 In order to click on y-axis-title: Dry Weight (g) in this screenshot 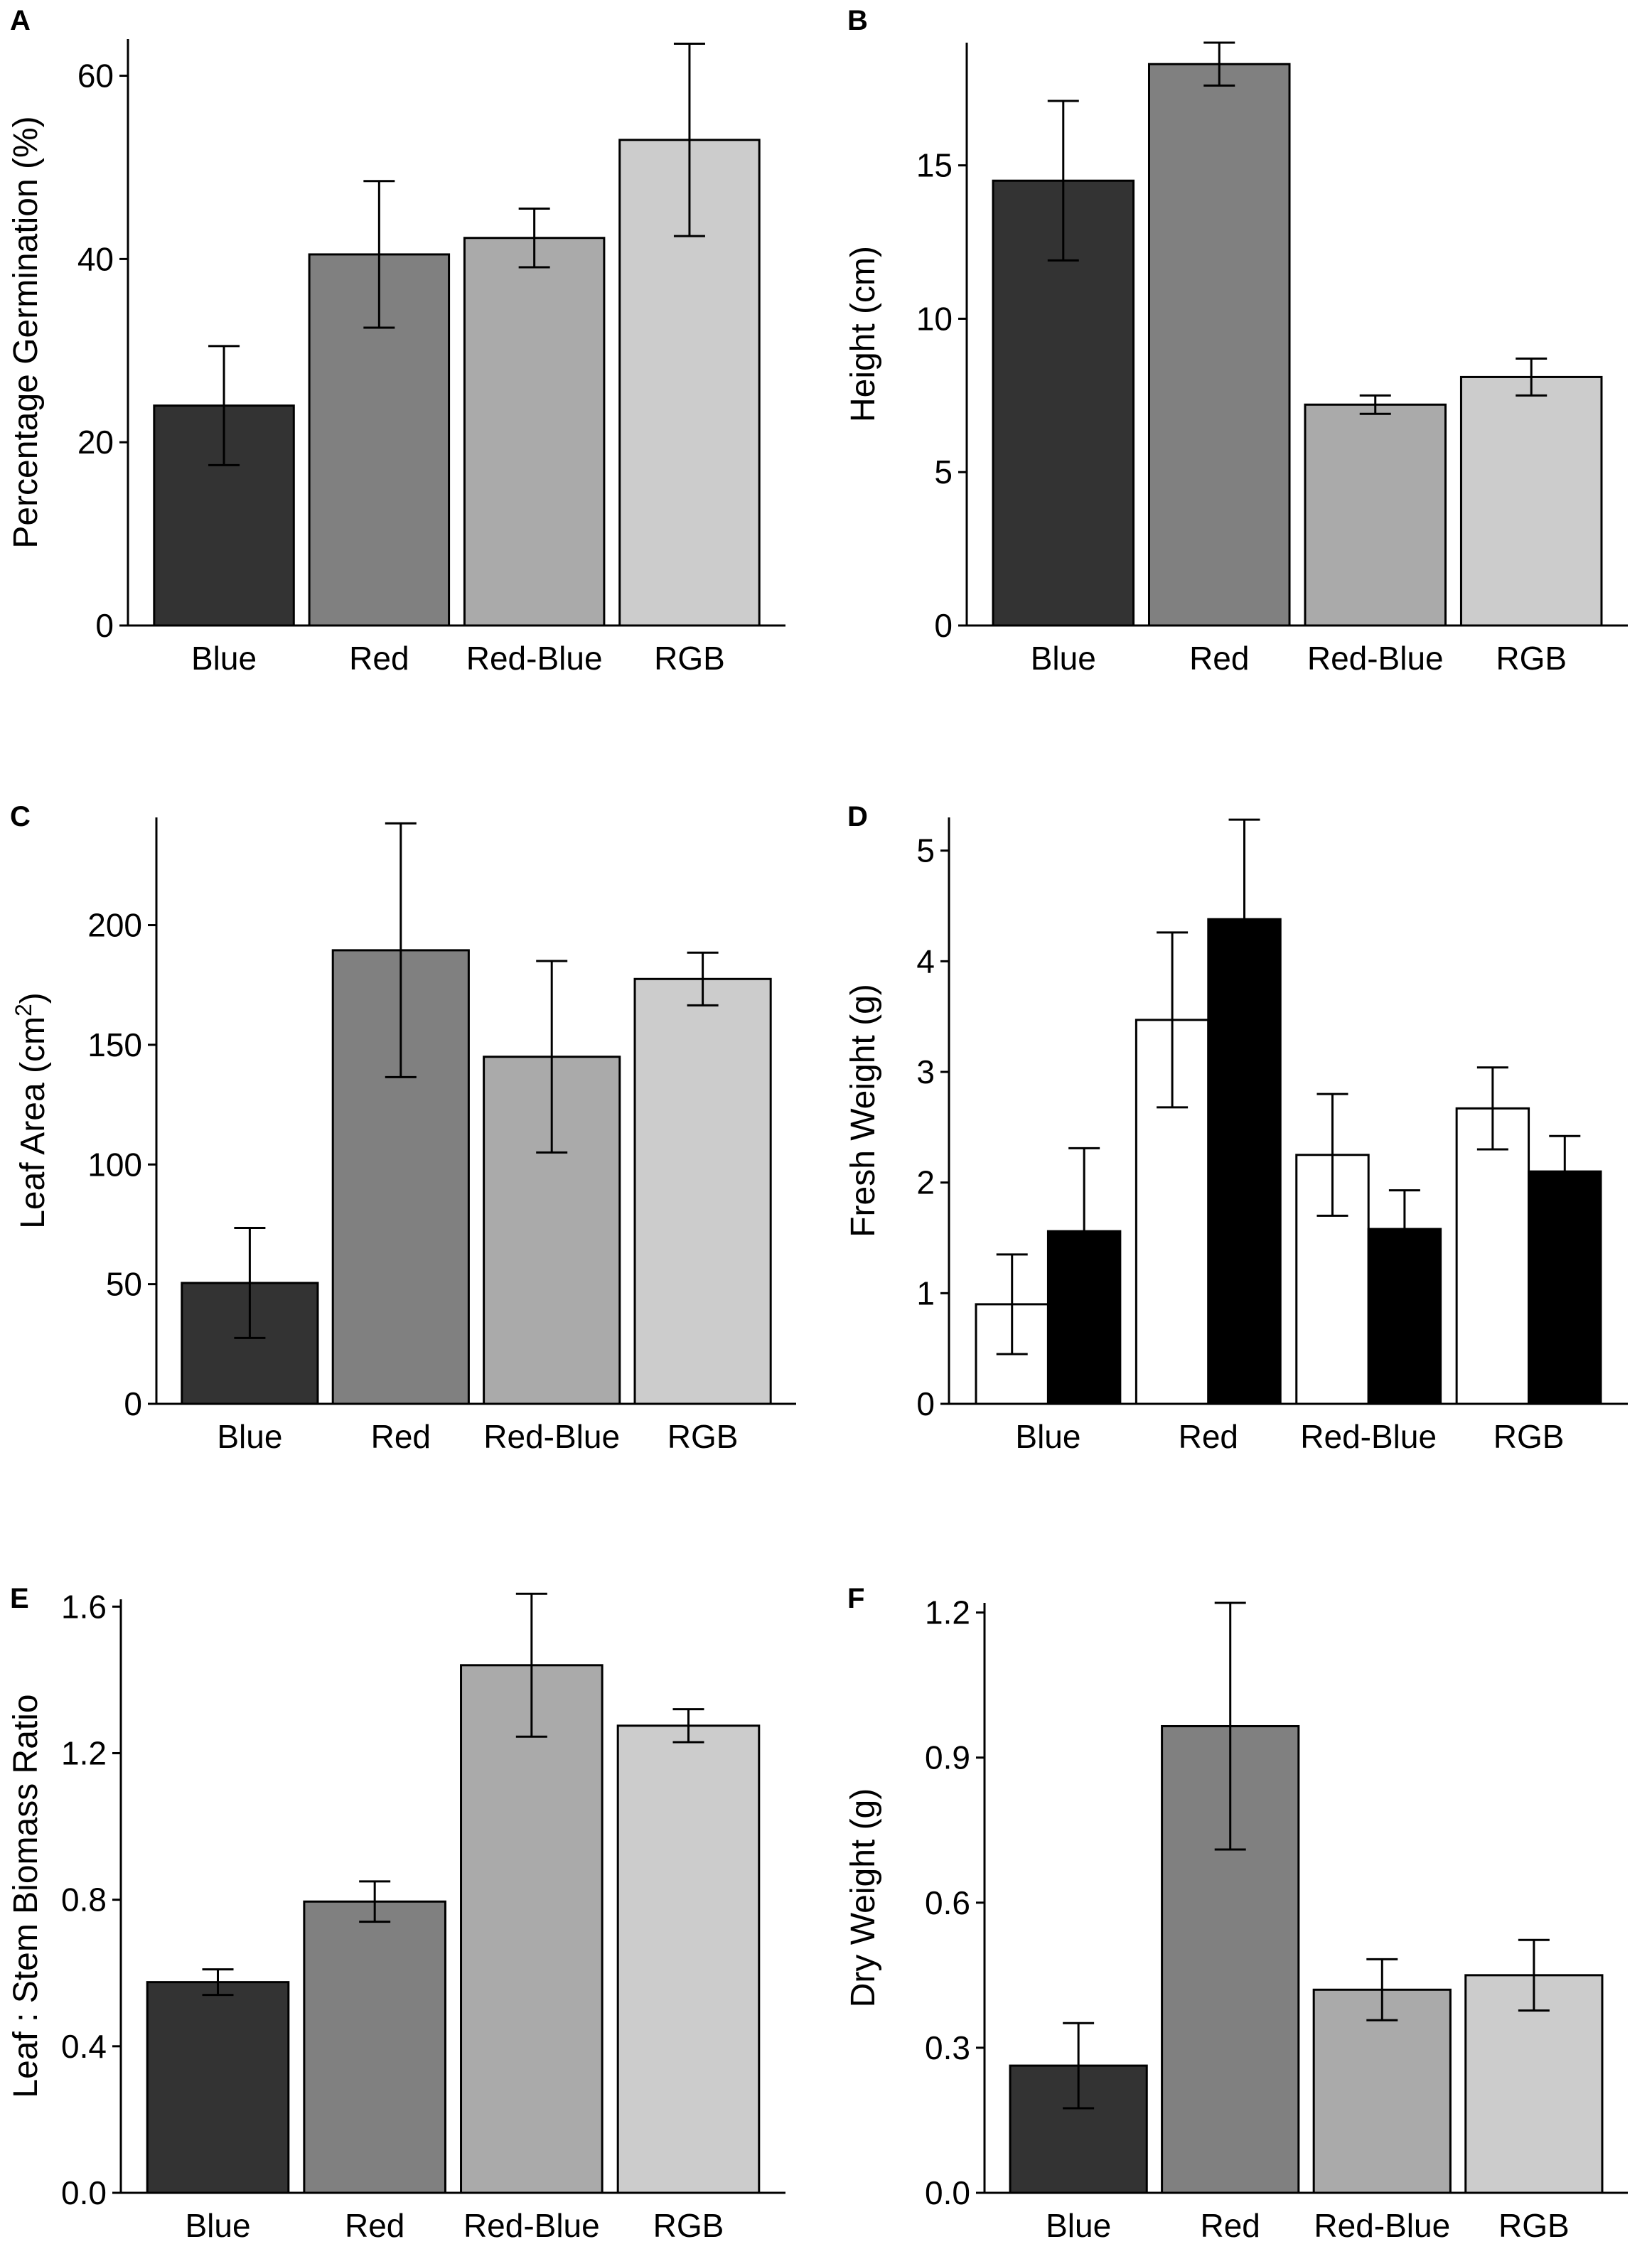, I will do `click(863, 1898)`.